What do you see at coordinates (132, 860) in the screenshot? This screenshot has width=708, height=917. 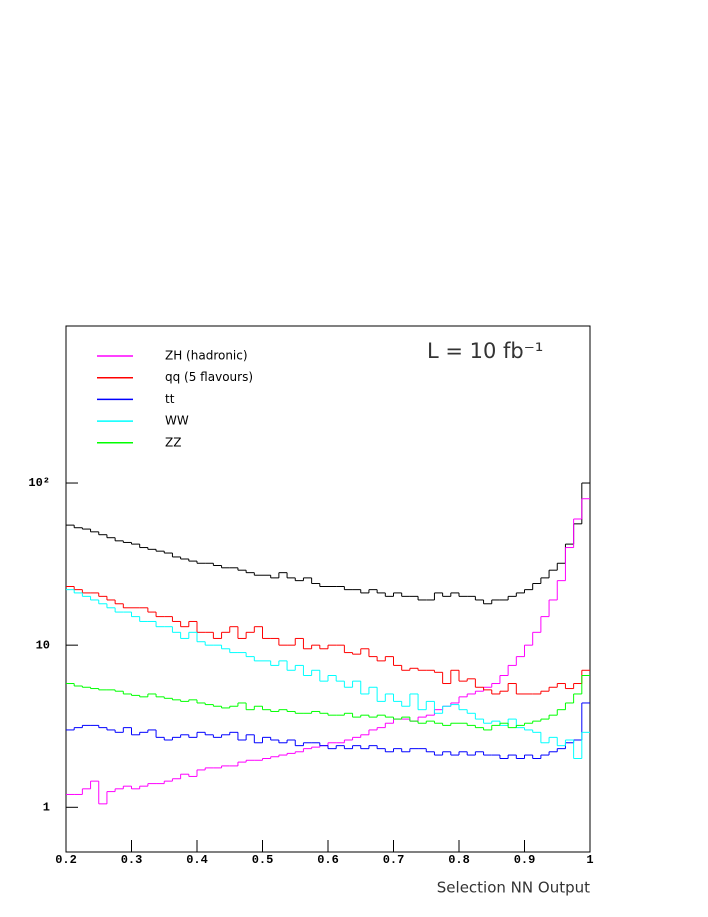 I see `x-tick-label: 0.3` at bounding box center [132, 860].